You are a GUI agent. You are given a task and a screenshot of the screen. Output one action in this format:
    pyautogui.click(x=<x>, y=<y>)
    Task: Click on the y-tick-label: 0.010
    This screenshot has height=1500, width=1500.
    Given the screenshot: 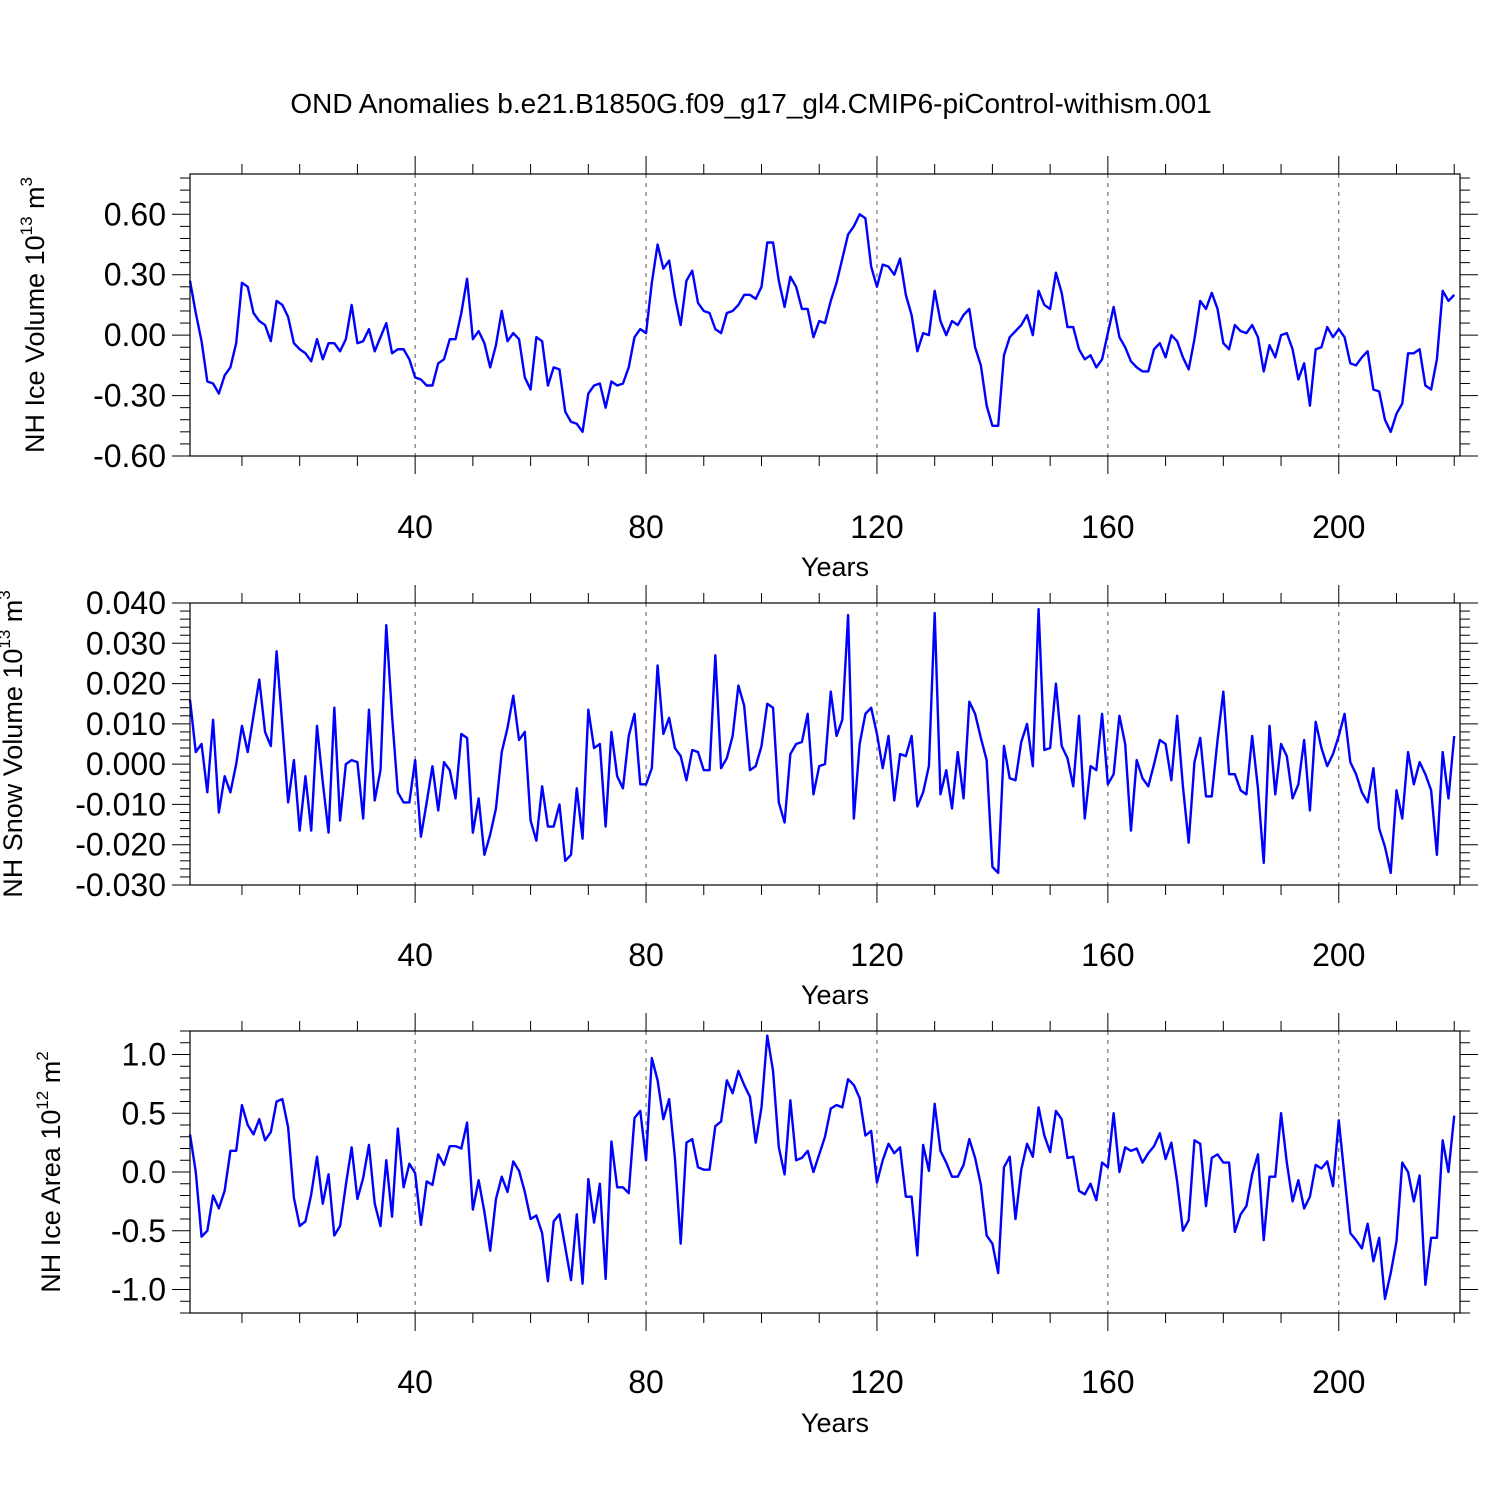 What is the action you would take?
    pyautogui.click(x=126, y=724)
    